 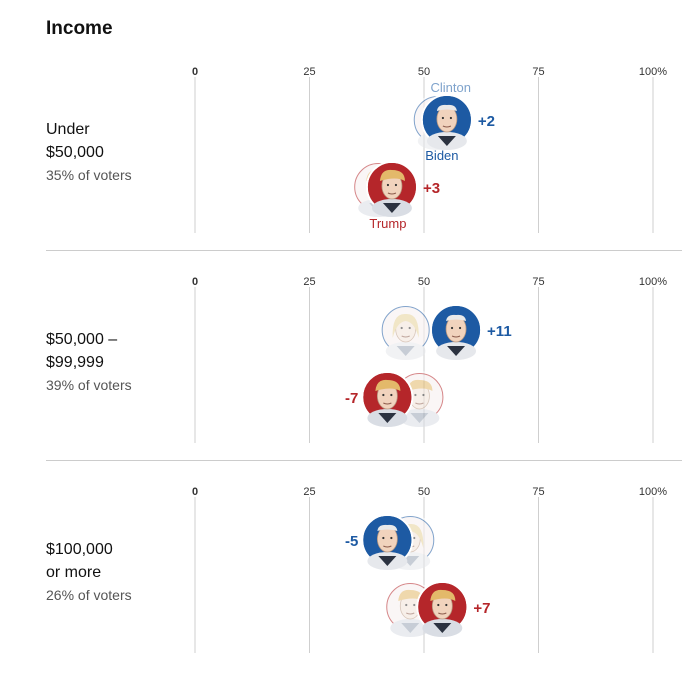 I want to click on clinton-marker, so click(x=405, y=332).